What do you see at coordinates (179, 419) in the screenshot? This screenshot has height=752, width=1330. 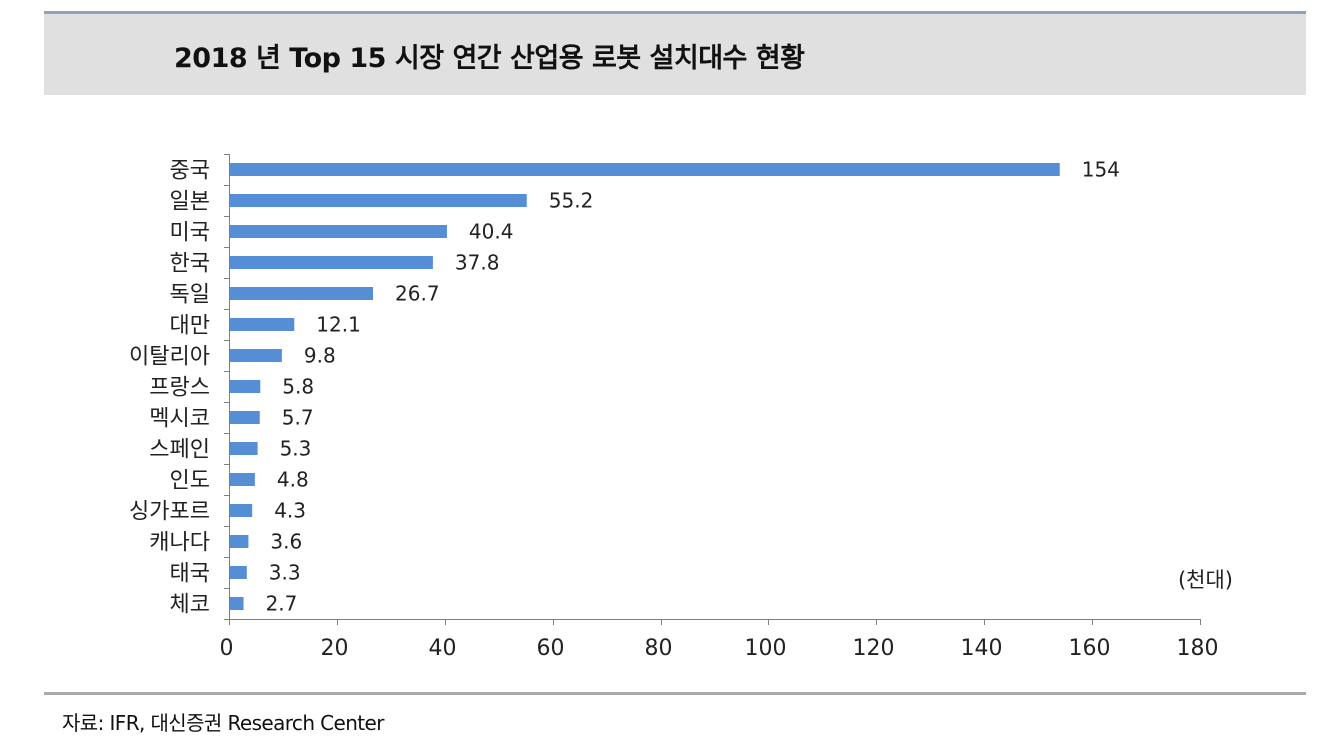 I see `category-label: 멕시코` at bounding box center [179, 419].